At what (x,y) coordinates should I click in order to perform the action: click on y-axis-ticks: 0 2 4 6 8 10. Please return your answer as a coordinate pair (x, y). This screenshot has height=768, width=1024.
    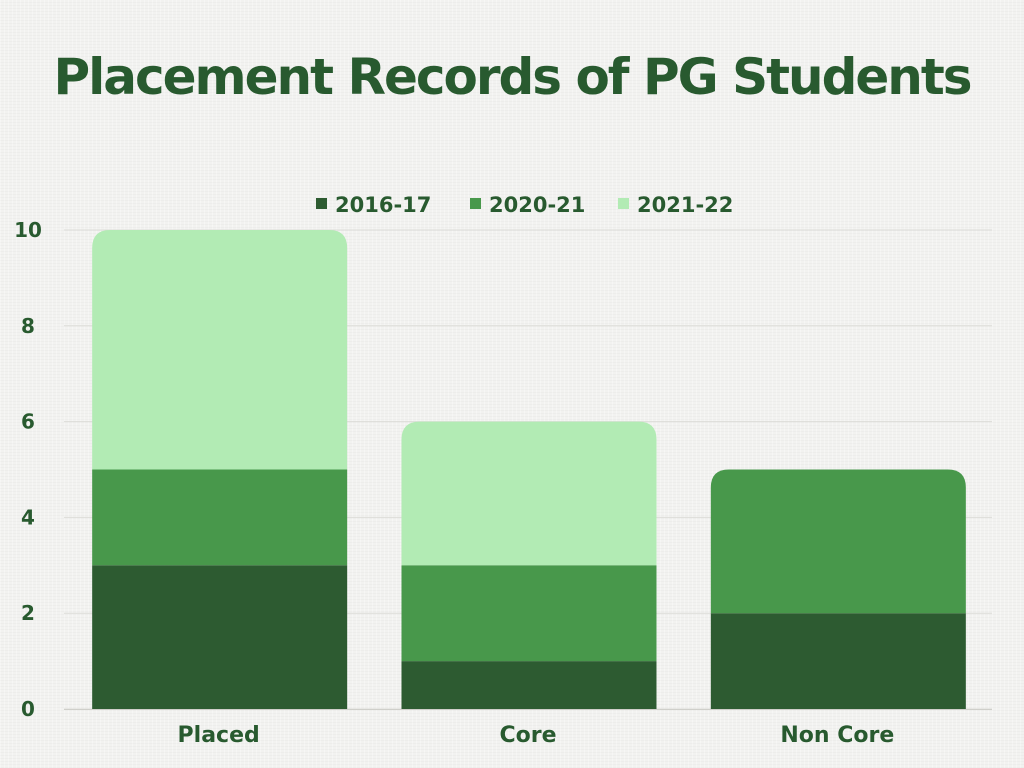
    Looking at the image, I should click on (28, 469).